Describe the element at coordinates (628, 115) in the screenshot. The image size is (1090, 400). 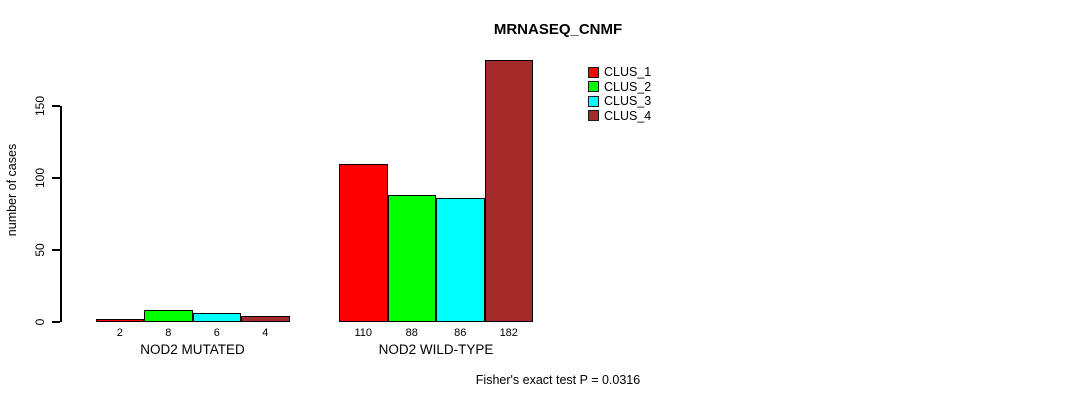
I see `legend-label: CLUS_4` at that location.